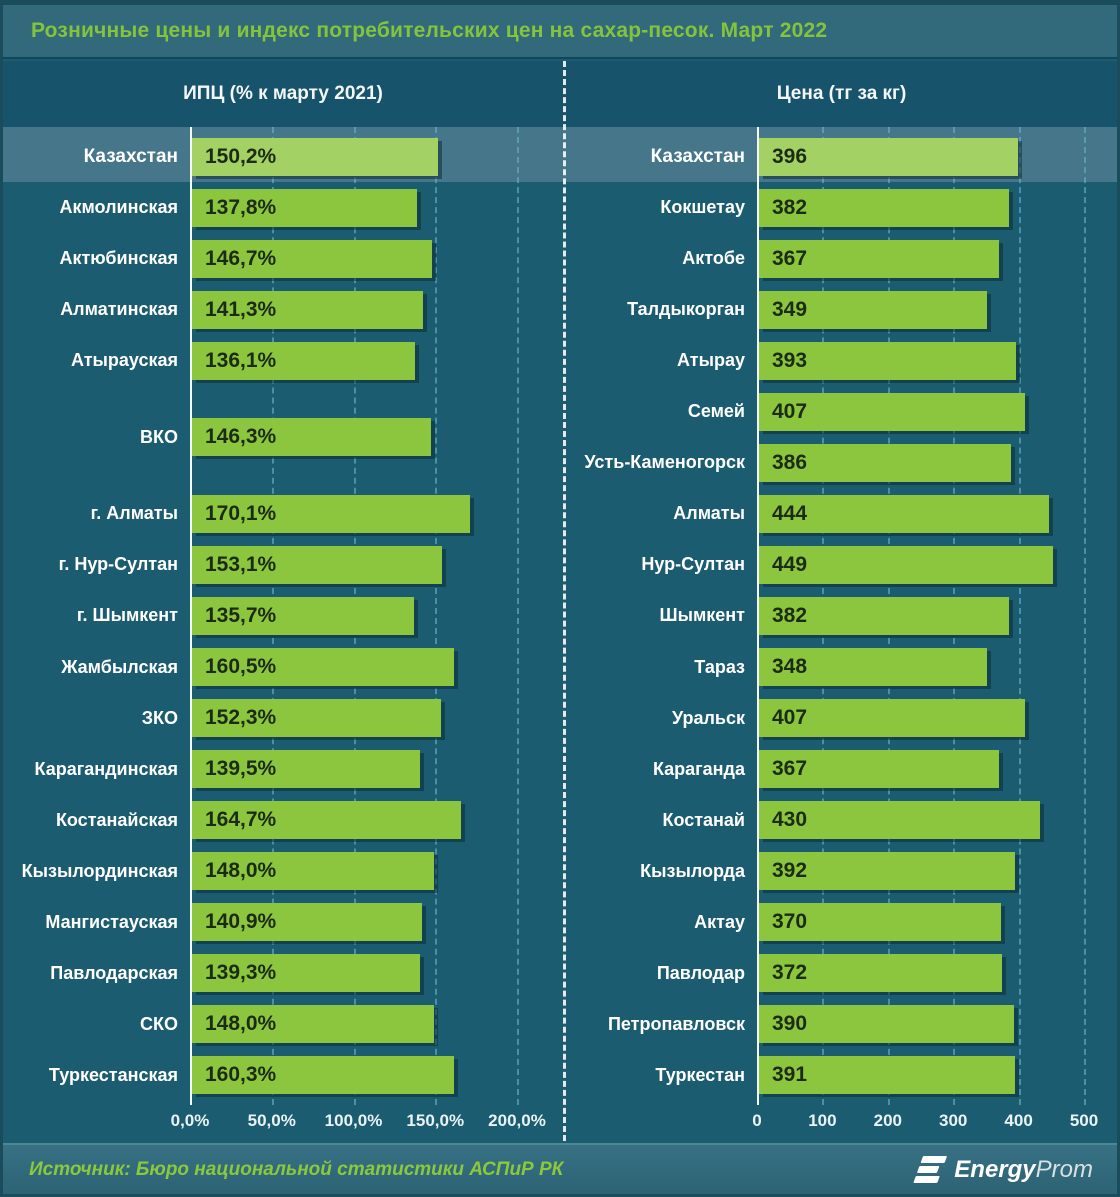 This screenshot has width=1120, height=1197. I want to click on bar: 148,0%, so click(313, 1024).